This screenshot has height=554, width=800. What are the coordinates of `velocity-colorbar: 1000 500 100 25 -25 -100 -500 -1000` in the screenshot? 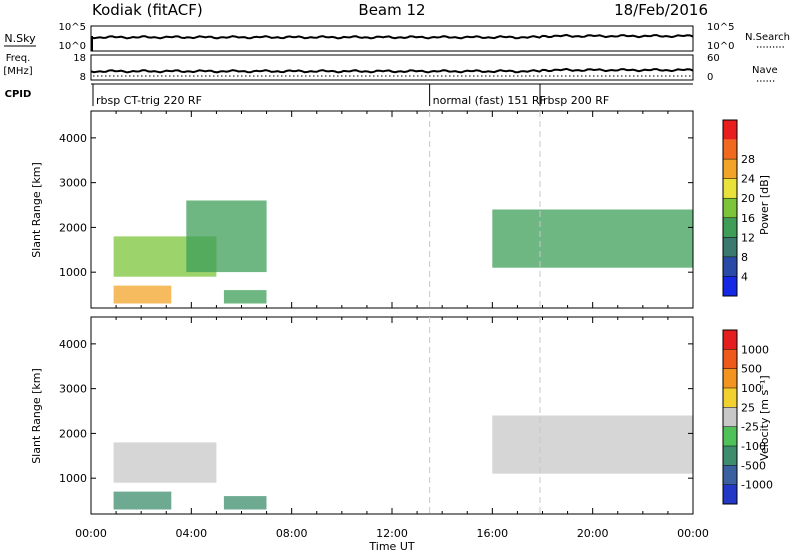 It's located at (747, 417).